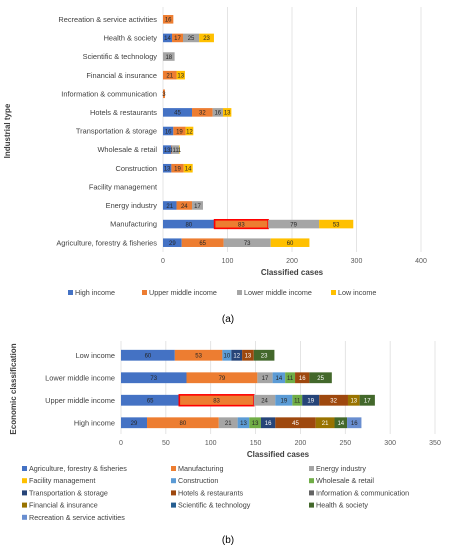 The height and width of the screenshot is (550, 456). I want to click on data-label-lower-middle-income-manufacturing: 79, so click(222, 379).